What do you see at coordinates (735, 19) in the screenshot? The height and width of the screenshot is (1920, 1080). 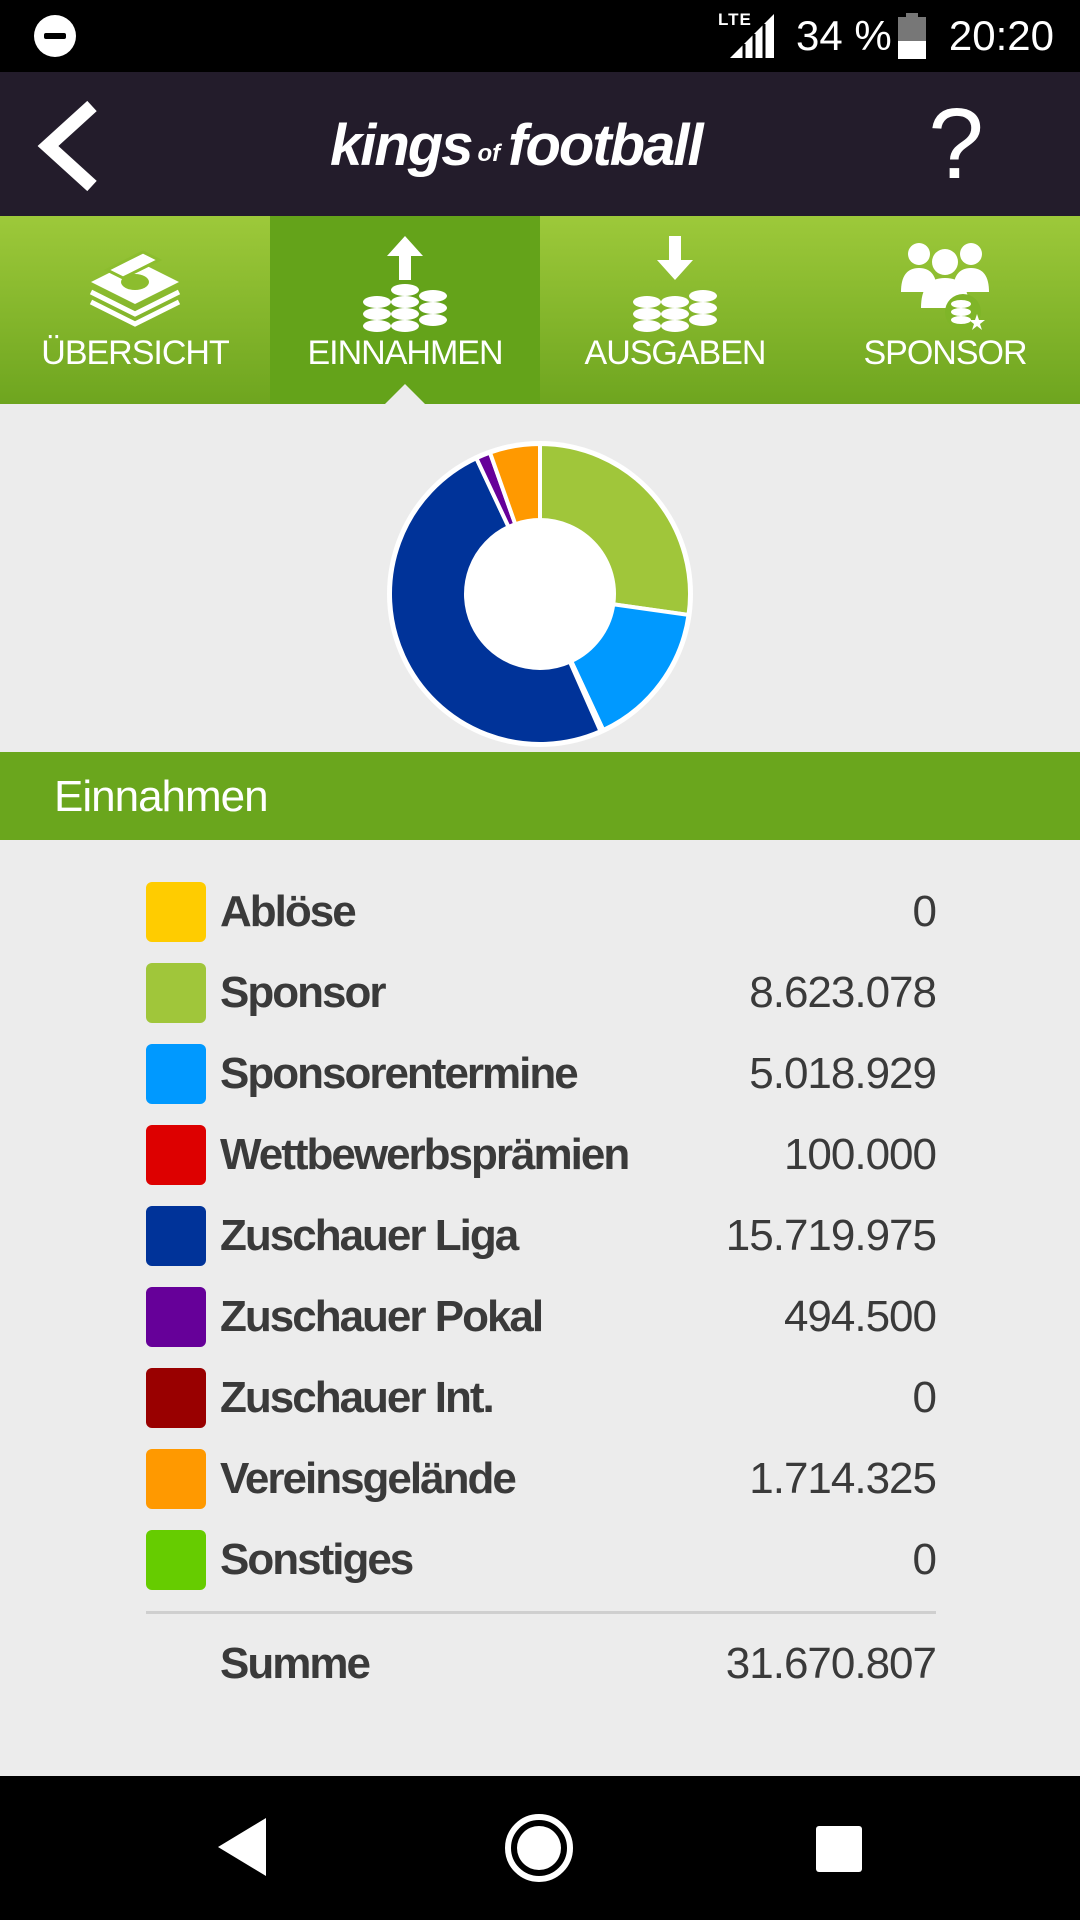 I see `network-type: LTE` at bounding box center [735, 19].